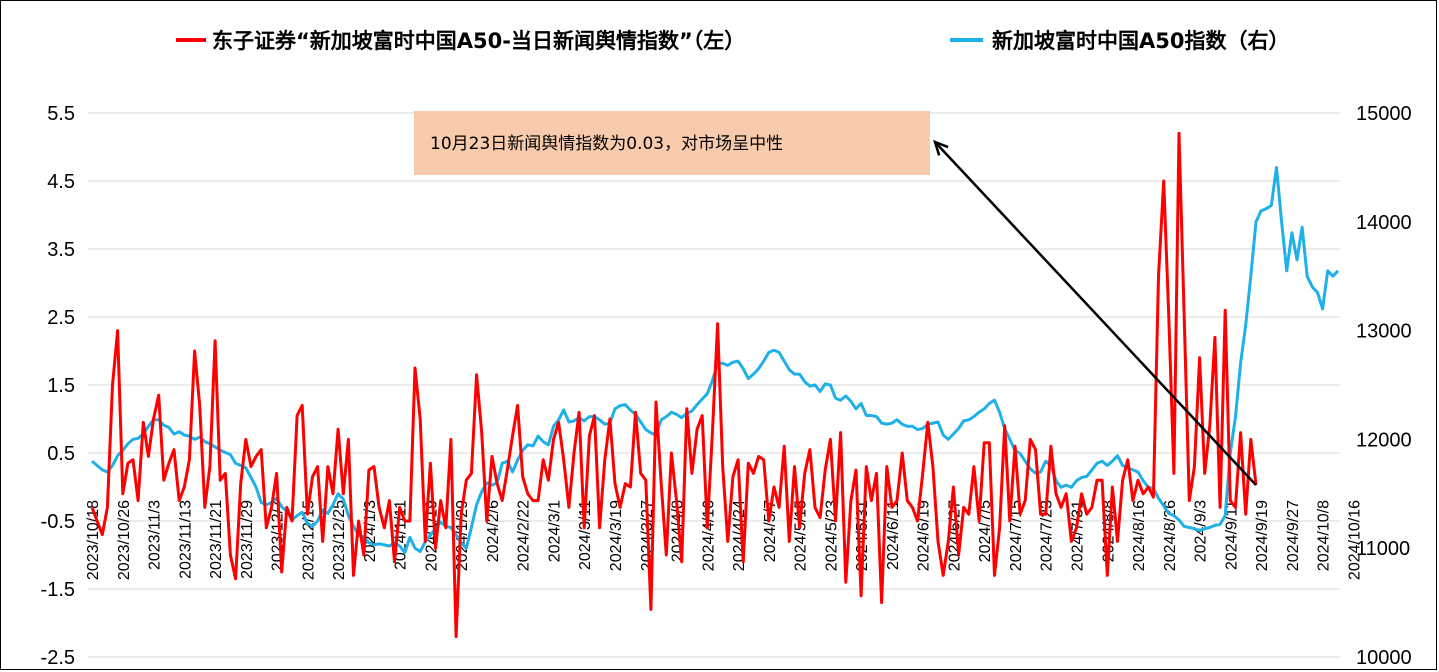  What do you see at coordinates (1384, 114) in the screenshot?
I see `right-tick-label: 15000` at bounding box center [1384, 114].